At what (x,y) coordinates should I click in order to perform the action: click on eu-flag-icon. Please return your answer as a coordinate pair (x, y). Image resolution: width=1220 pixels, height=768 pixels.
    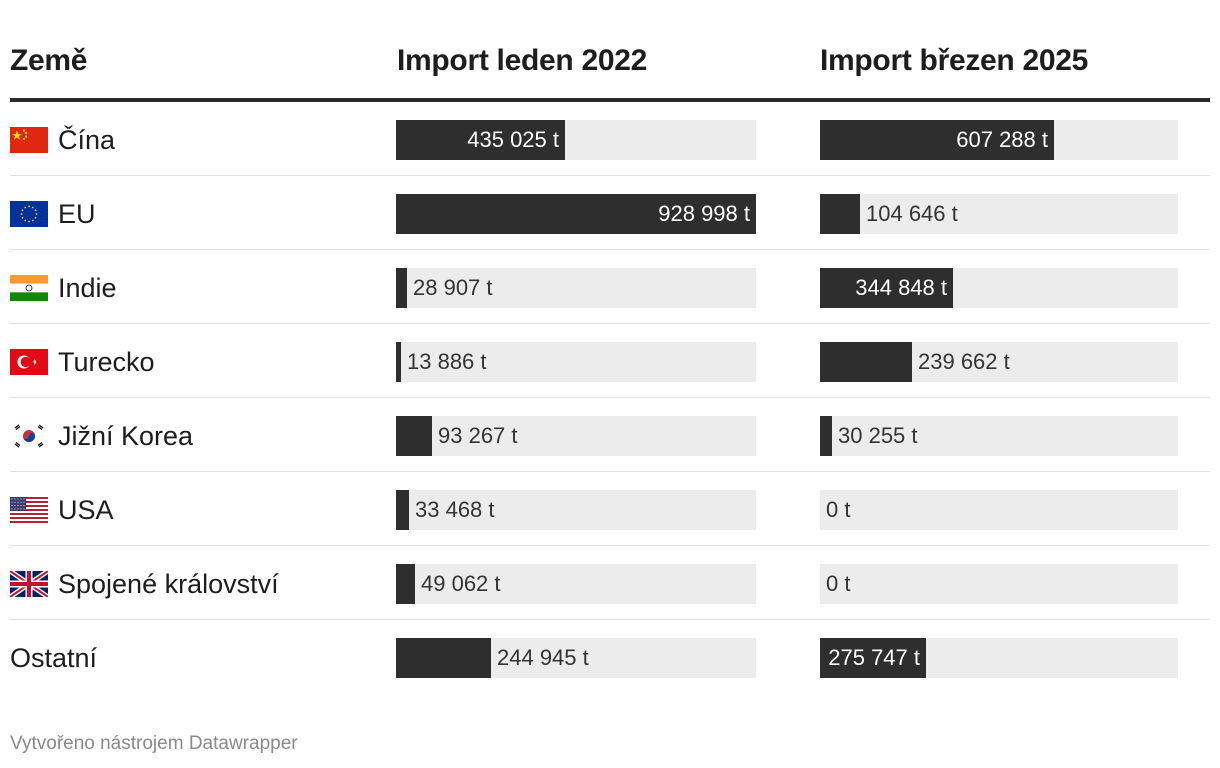
    Looking at the image, I should click on (29, 214).